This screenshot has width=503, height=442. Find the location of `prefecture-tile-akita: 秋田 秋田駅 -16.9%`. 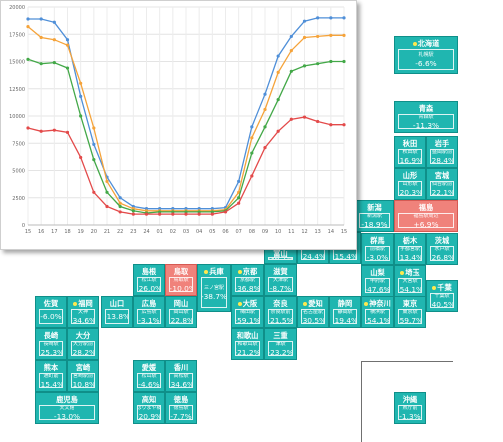

prefecture-tile-akita: 秋田 秋田駅 -16.9% is located at coordinates (410, 152).